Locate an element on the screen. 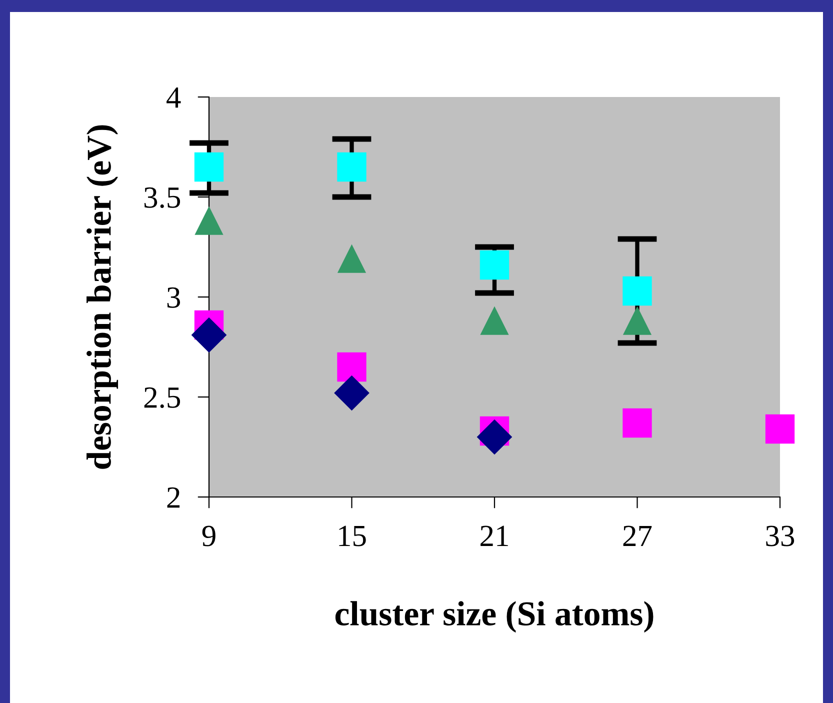 Image resolution: width=833 pixels, height=703 pixels. x-tick-label: 21 is located at coordinates (494, 536).